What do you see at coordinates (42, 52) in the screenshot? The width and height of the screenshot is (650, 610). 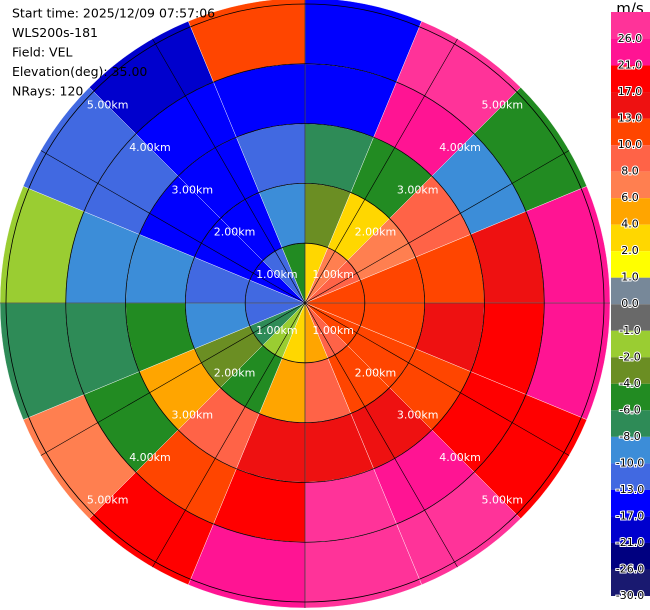 I see `header-line: Field: VEL` at bounding box center [42, 52].